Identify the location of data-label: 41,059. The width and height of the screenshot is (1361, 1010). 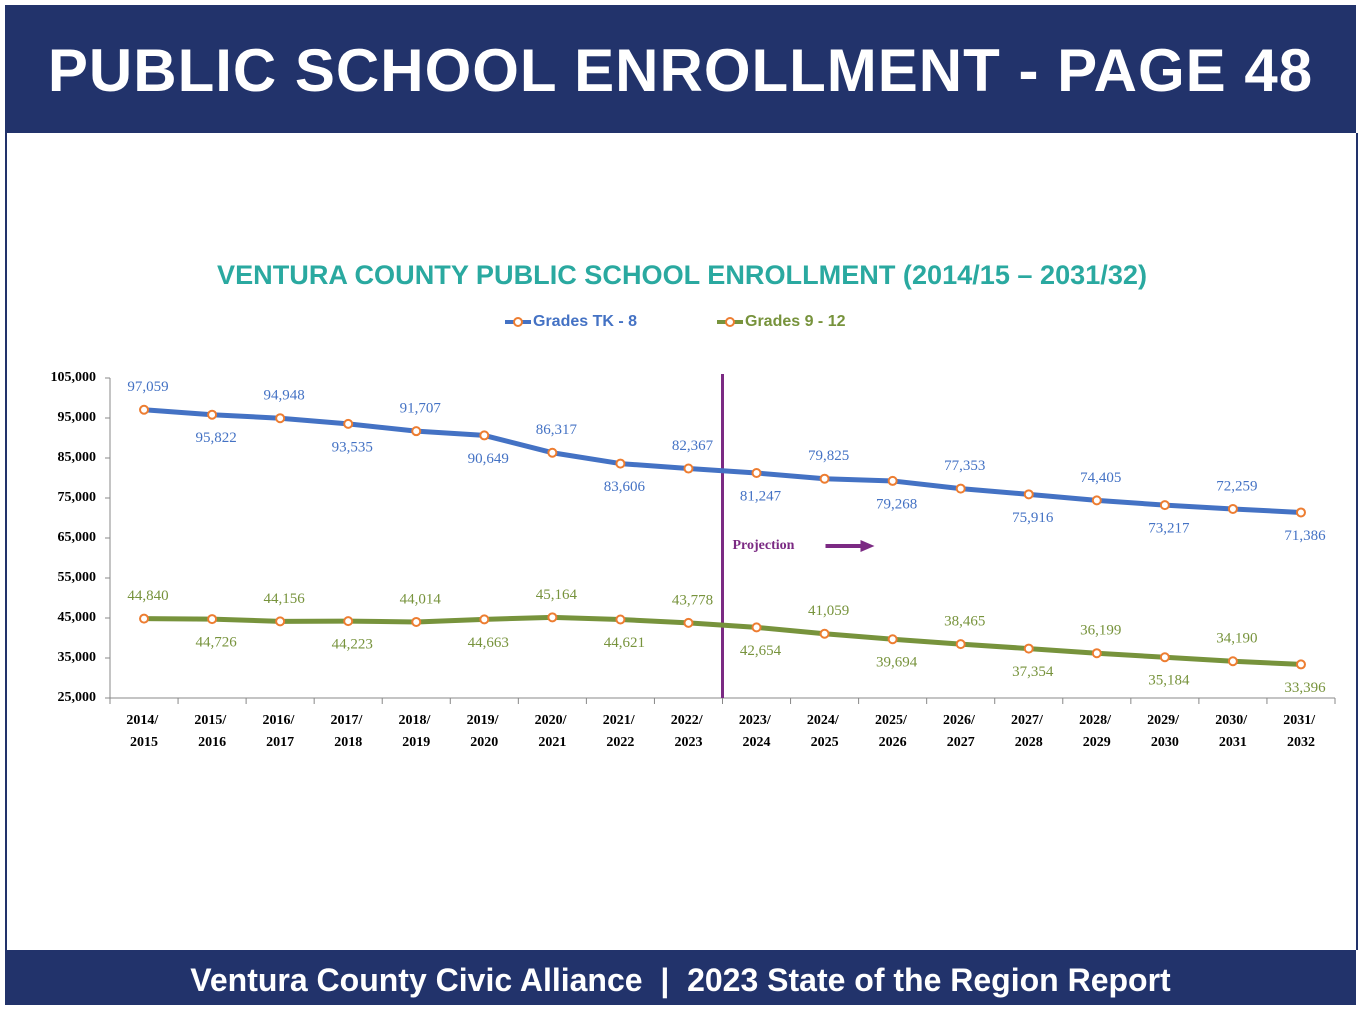
(828, 611).